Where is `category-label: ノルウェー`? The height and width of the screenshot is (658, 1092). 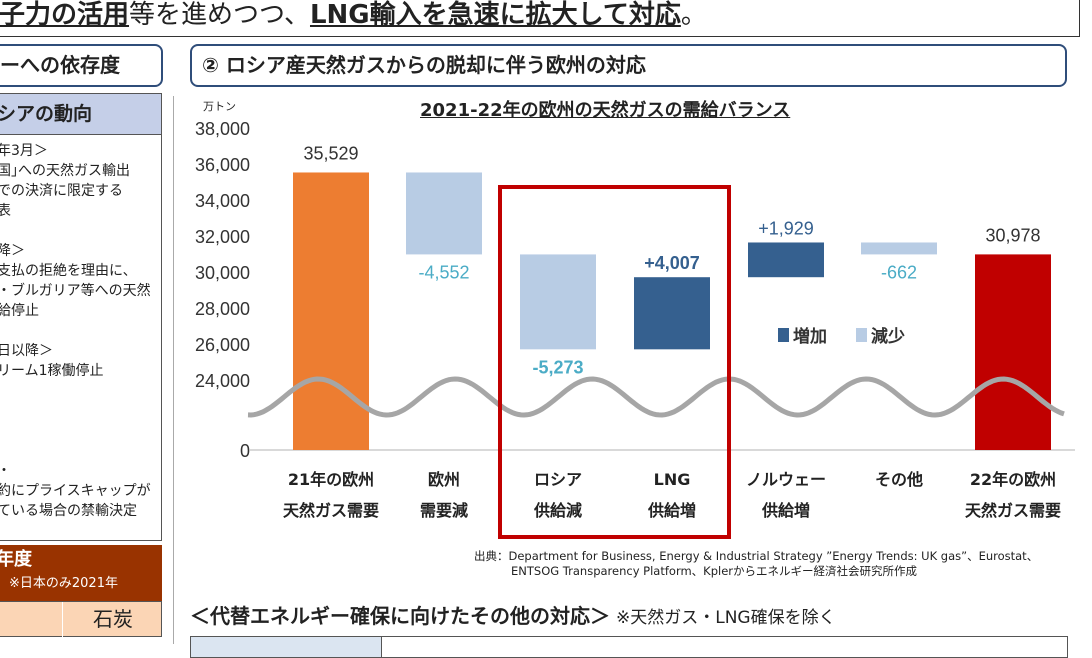 category-label: ノルウェー is located at coordinates (785, 479).